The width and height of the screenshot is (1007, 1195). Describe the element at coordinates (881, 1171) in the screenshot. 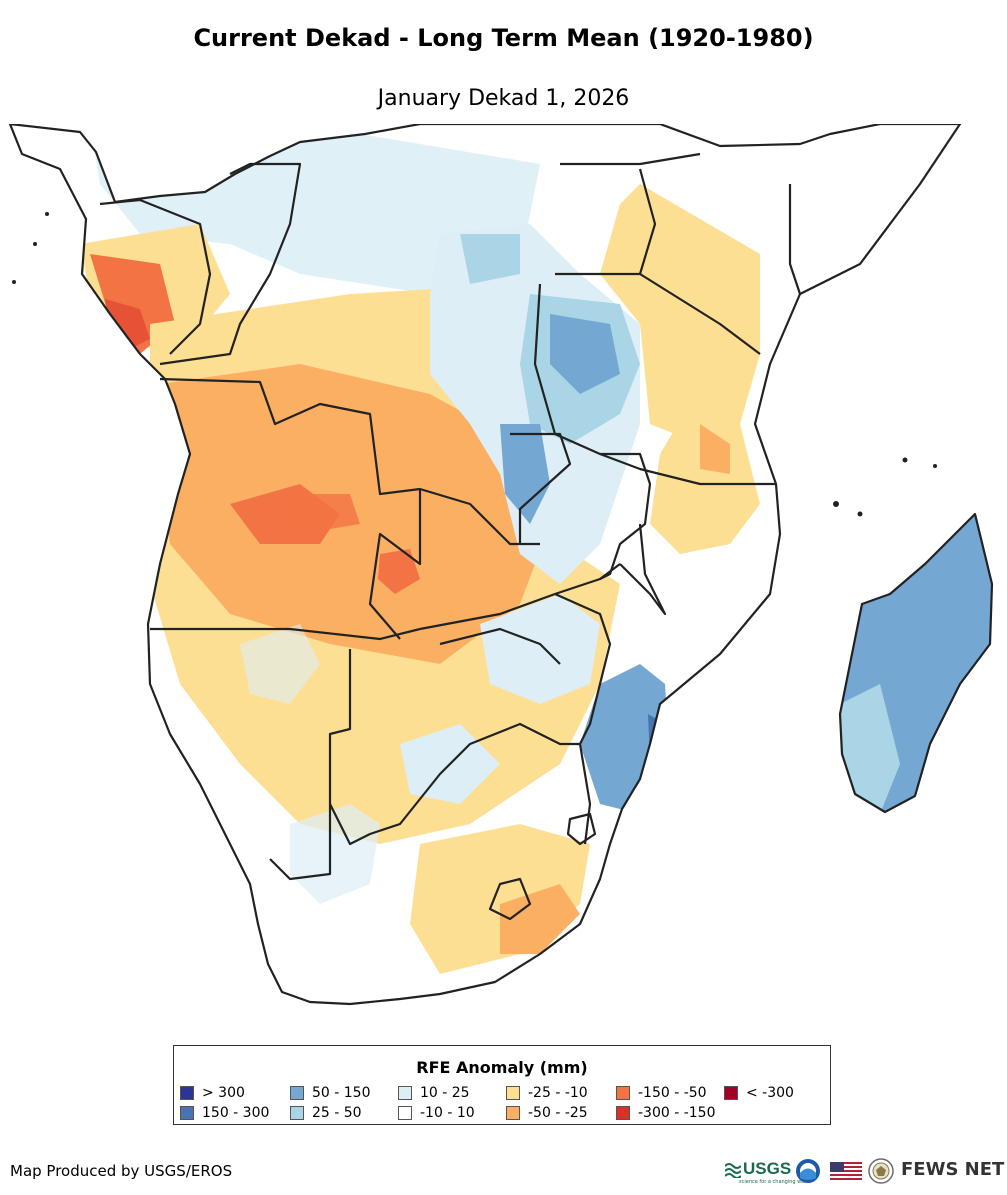

I see `state-department-seal-icon` at that location.